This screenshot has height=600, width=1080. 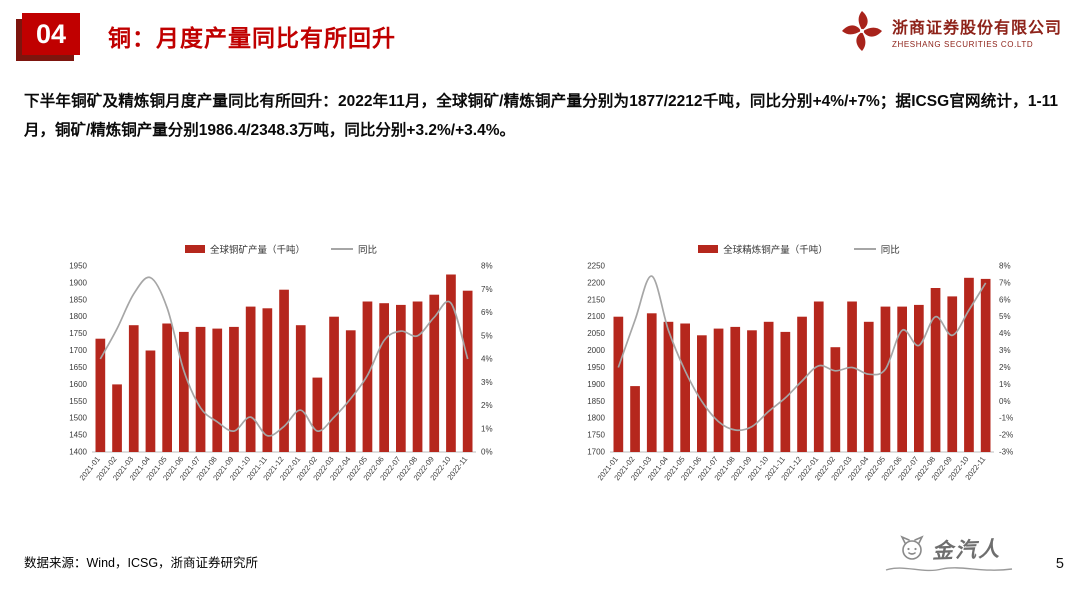 I want to click on page-number: 5, so click(x=1059, y=564).